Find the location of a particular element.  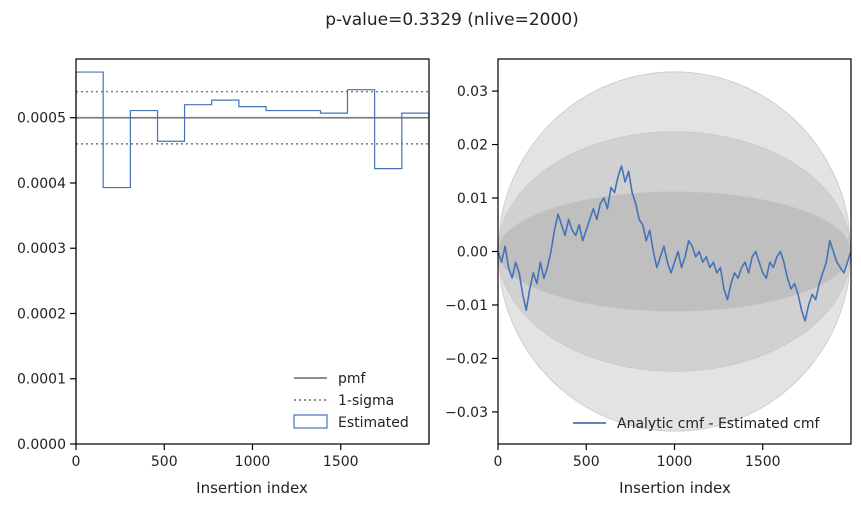

figure-title: p-value=0.3329 (nlive=2000) is located at coordinates (452, 20).